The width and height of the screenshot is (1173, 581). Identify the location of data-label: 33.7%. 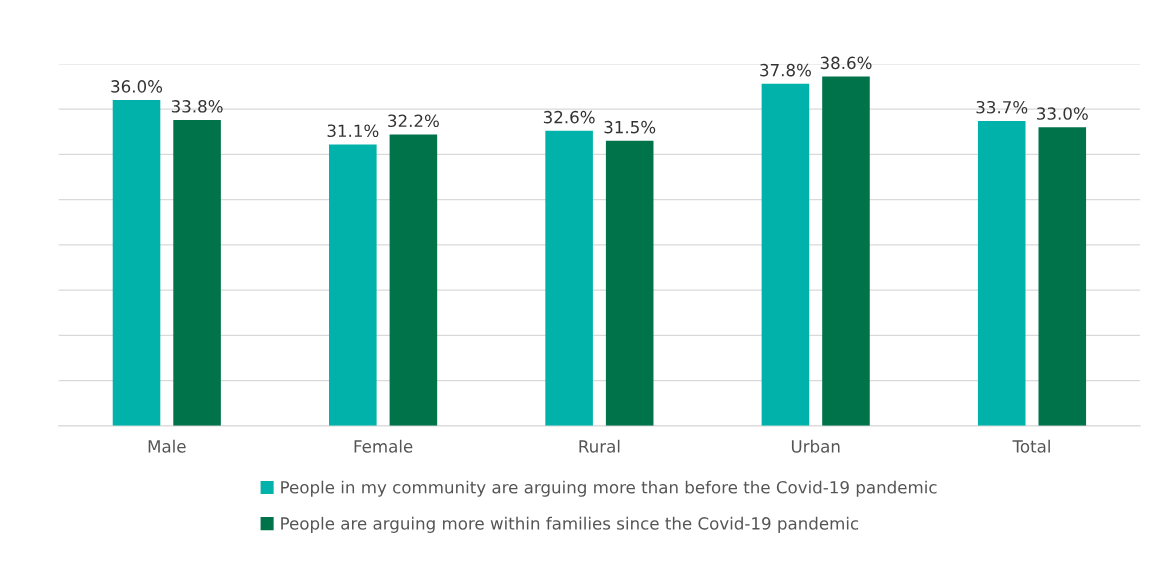
(1002, 107).